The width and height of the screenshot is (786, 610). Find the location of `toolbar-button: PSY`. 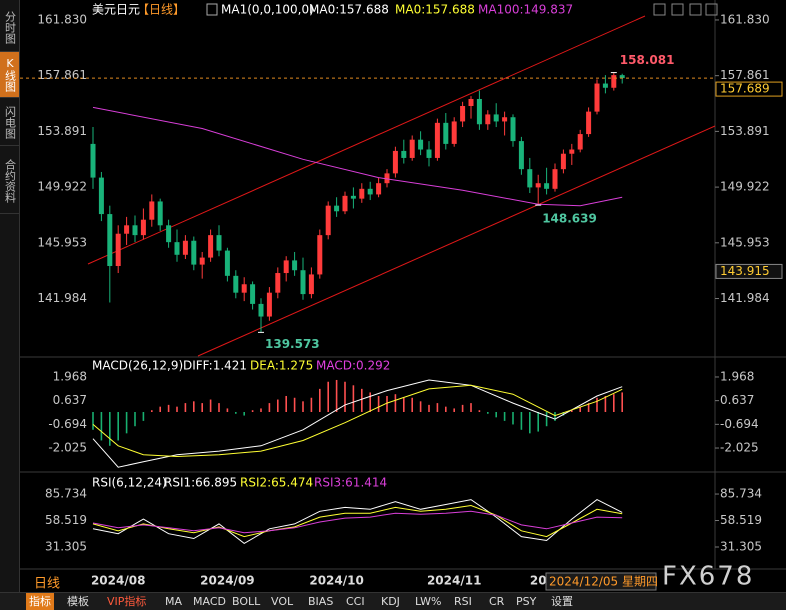

toolbar-button: PSY is located at coordinates (526, 601).